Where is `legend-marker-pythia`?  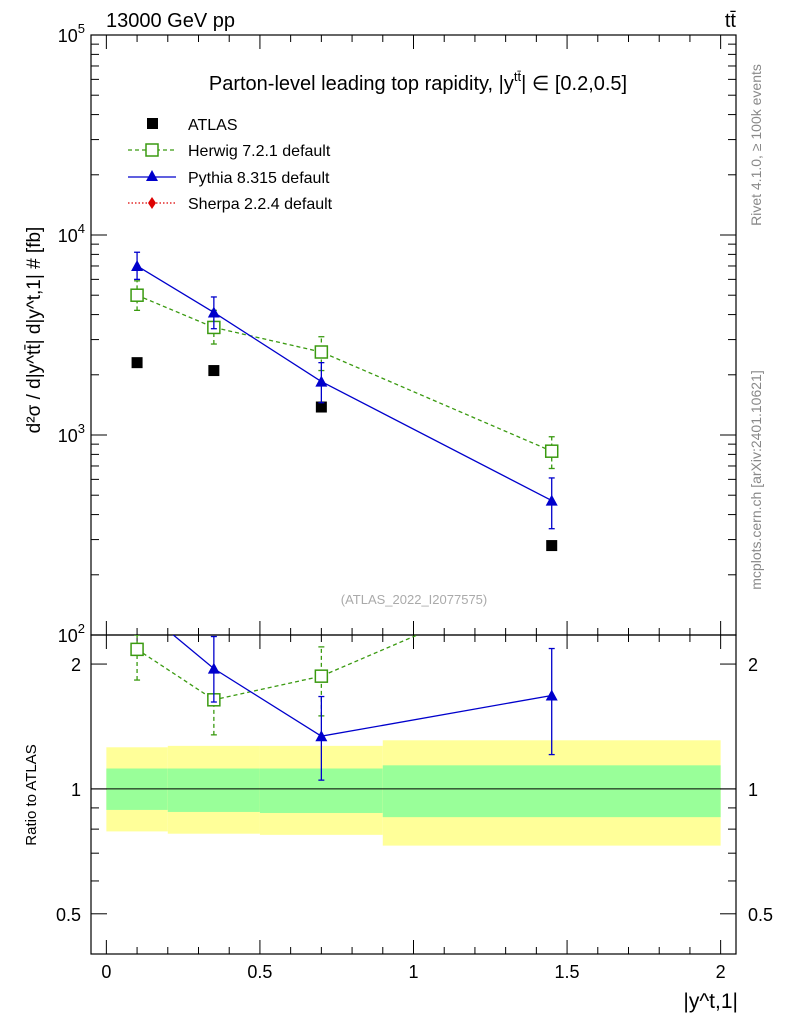
legend-marker-pythia is located at coordinates (152, 175).